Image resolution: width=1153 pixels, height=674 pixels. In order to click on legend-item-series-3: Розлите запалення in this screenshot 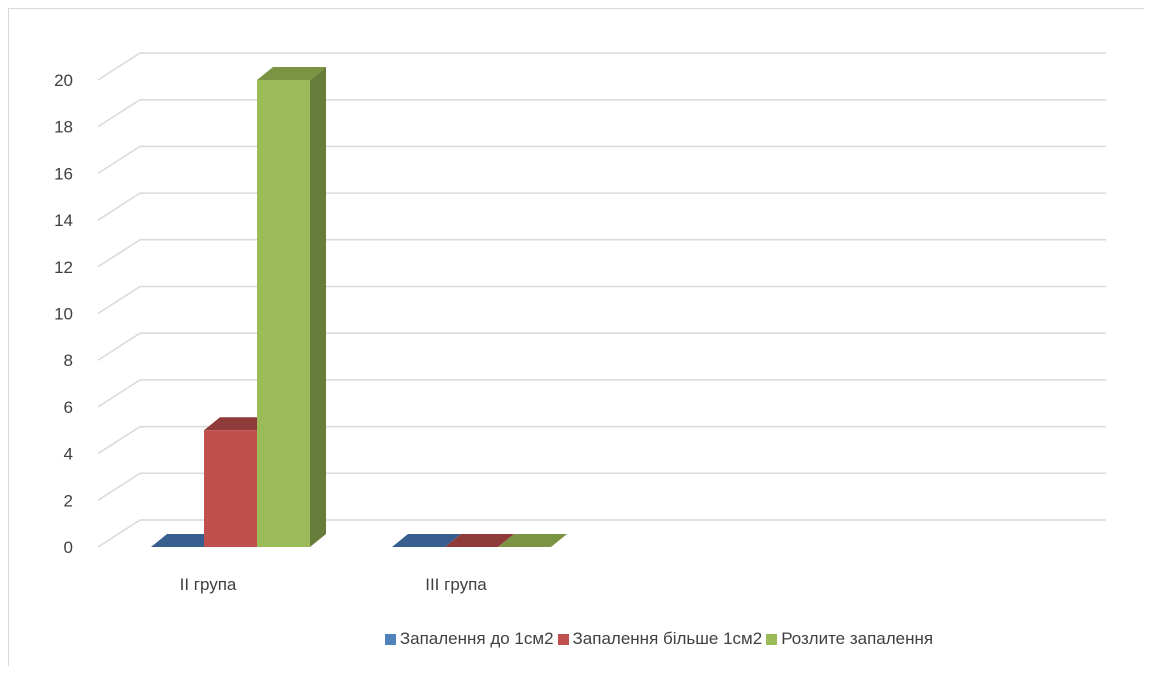, I will do `click(849, 639)`.